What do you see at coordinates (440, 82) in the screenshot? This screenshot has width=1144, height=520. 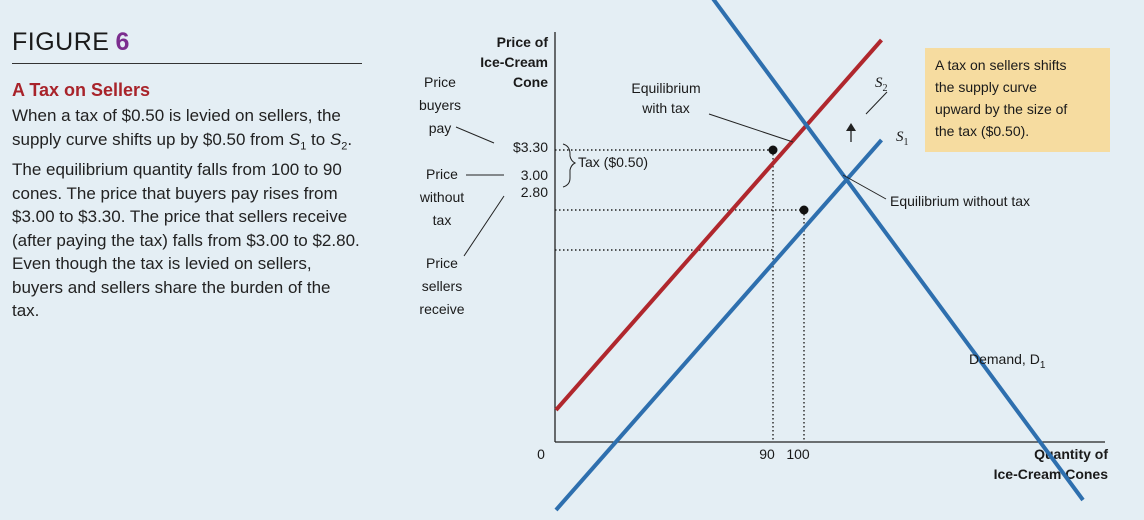 I see `price-buyers-pay-line-1: Price` at bounding box center [440, 82].